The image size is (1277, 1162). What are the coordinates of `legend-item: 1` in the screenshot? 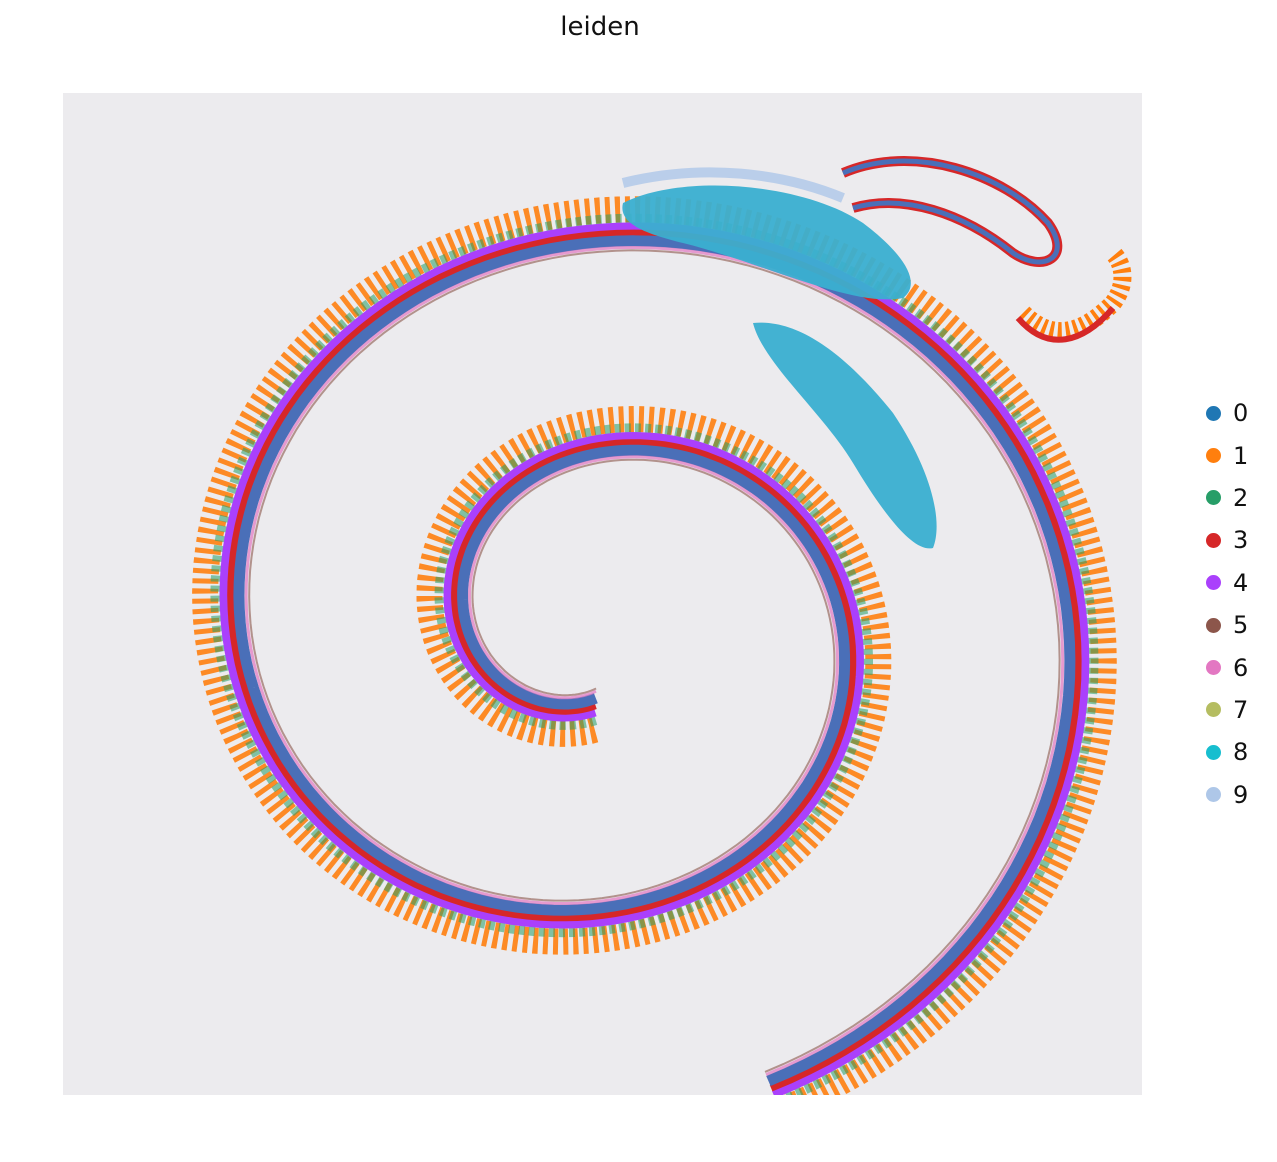 It's located at (1227, 455).